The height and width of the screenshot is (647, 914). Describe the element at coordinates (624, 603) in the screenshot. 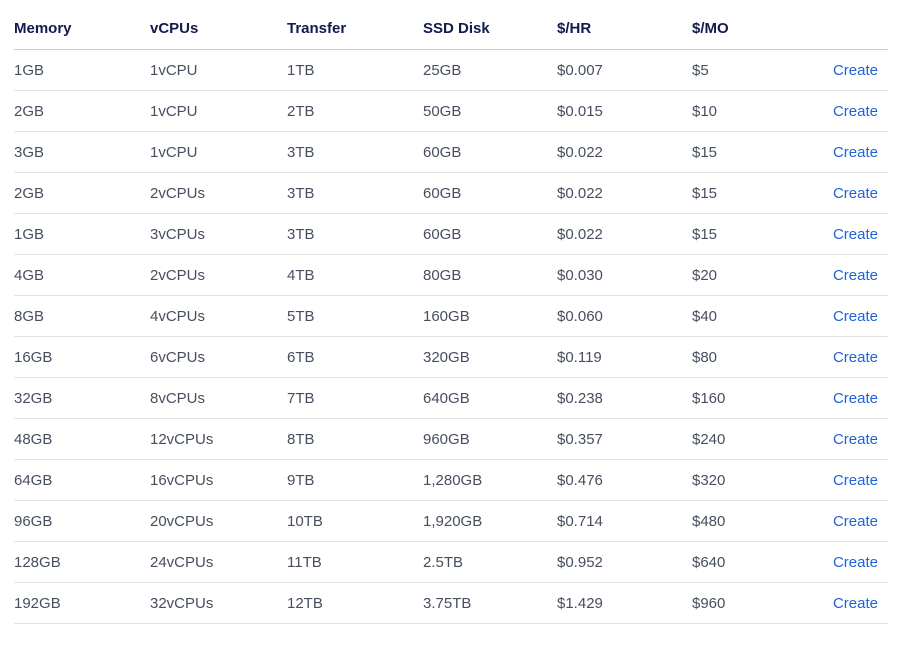

I see `price-hr-cell: $1.429` at that location.